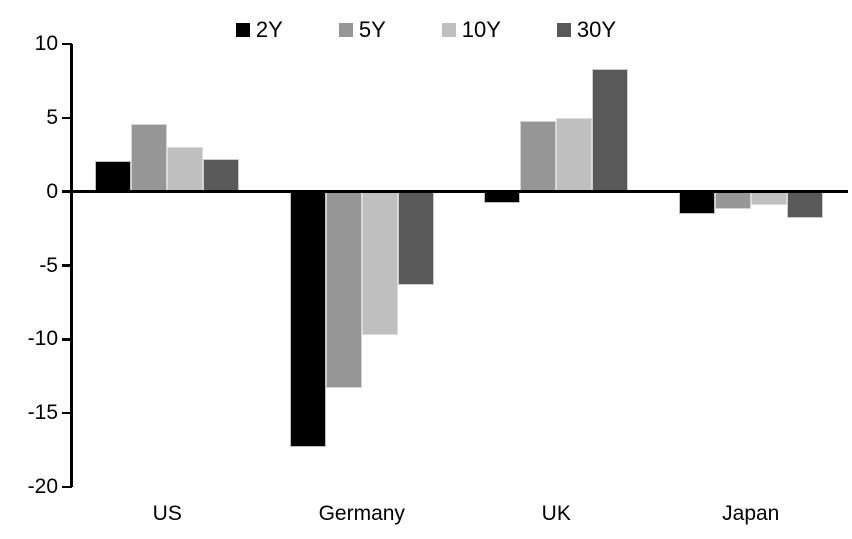 This screenshot has width=852, height=539. I want to click on x-axis-category-label-us: US, so click(167, 513).